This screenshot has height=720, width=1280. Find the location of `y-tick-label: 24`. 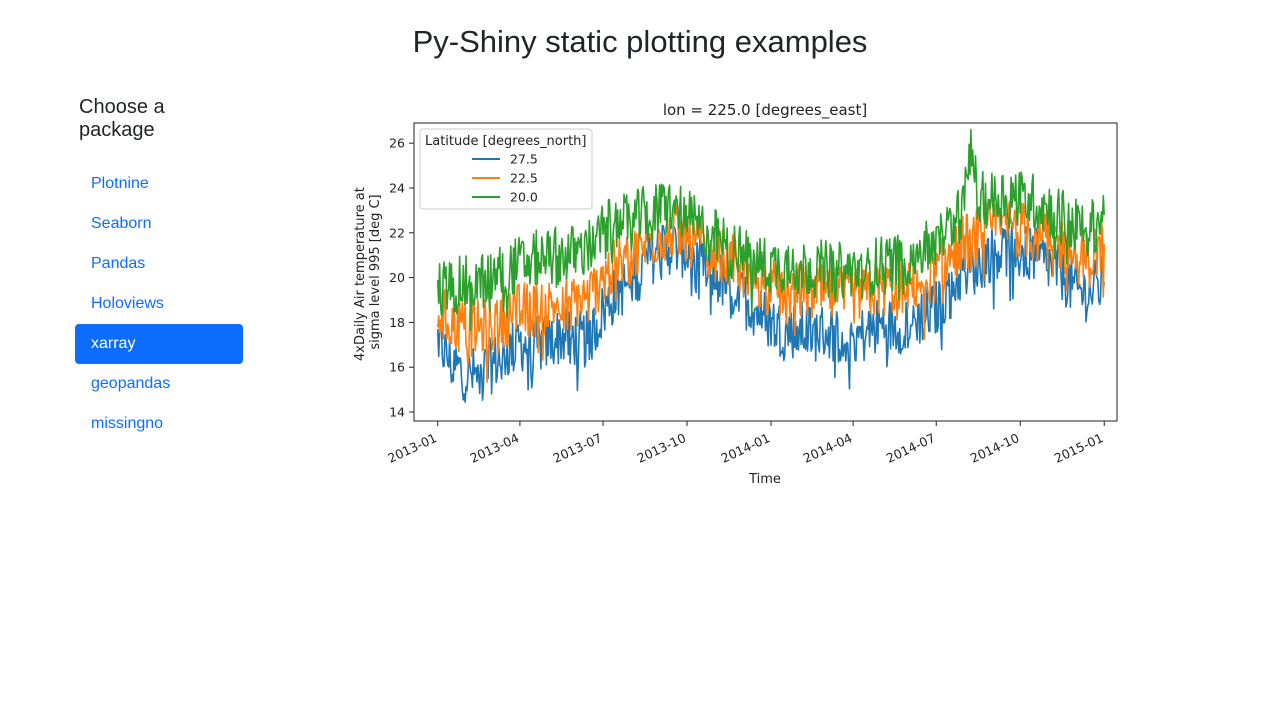

y-tick-label: 24 is located at coordinates (397, 187).